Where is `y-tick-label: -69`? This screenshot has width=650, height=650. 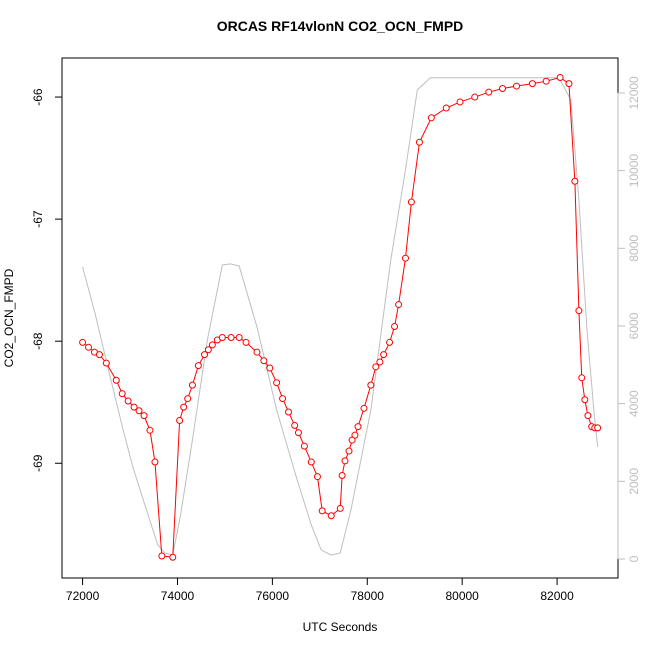 y-tick-label: -69 is located at coordinates (38, 463).